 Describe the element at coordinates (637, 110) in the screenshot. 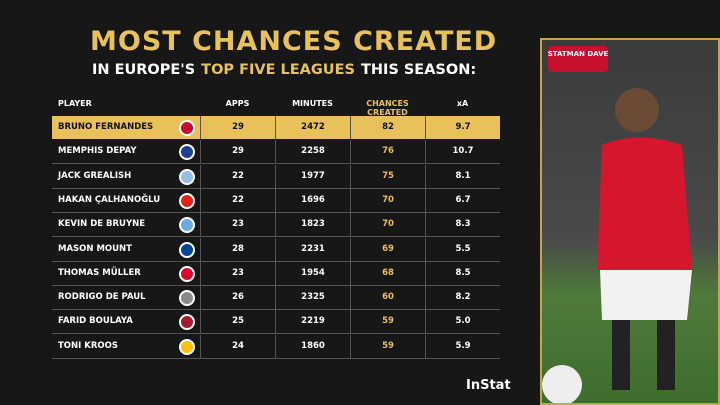

I see `head` at that location.